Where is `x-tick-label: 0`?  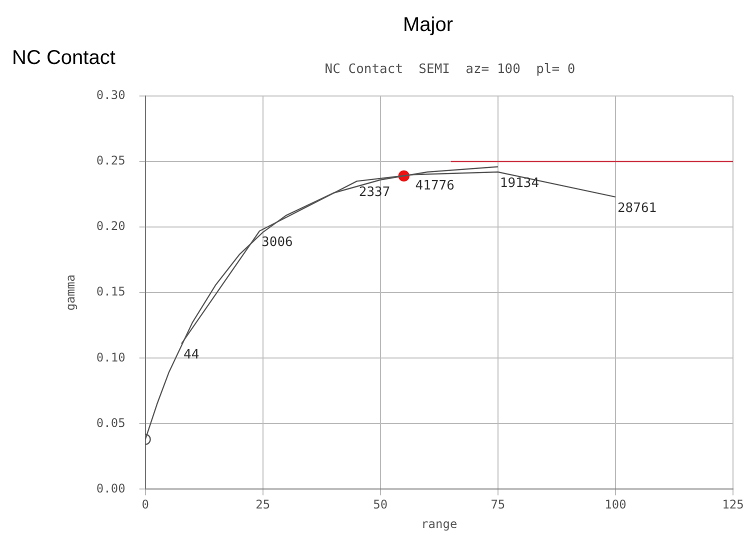 x-tick-label: 0 is located at coordinates (145, 505).